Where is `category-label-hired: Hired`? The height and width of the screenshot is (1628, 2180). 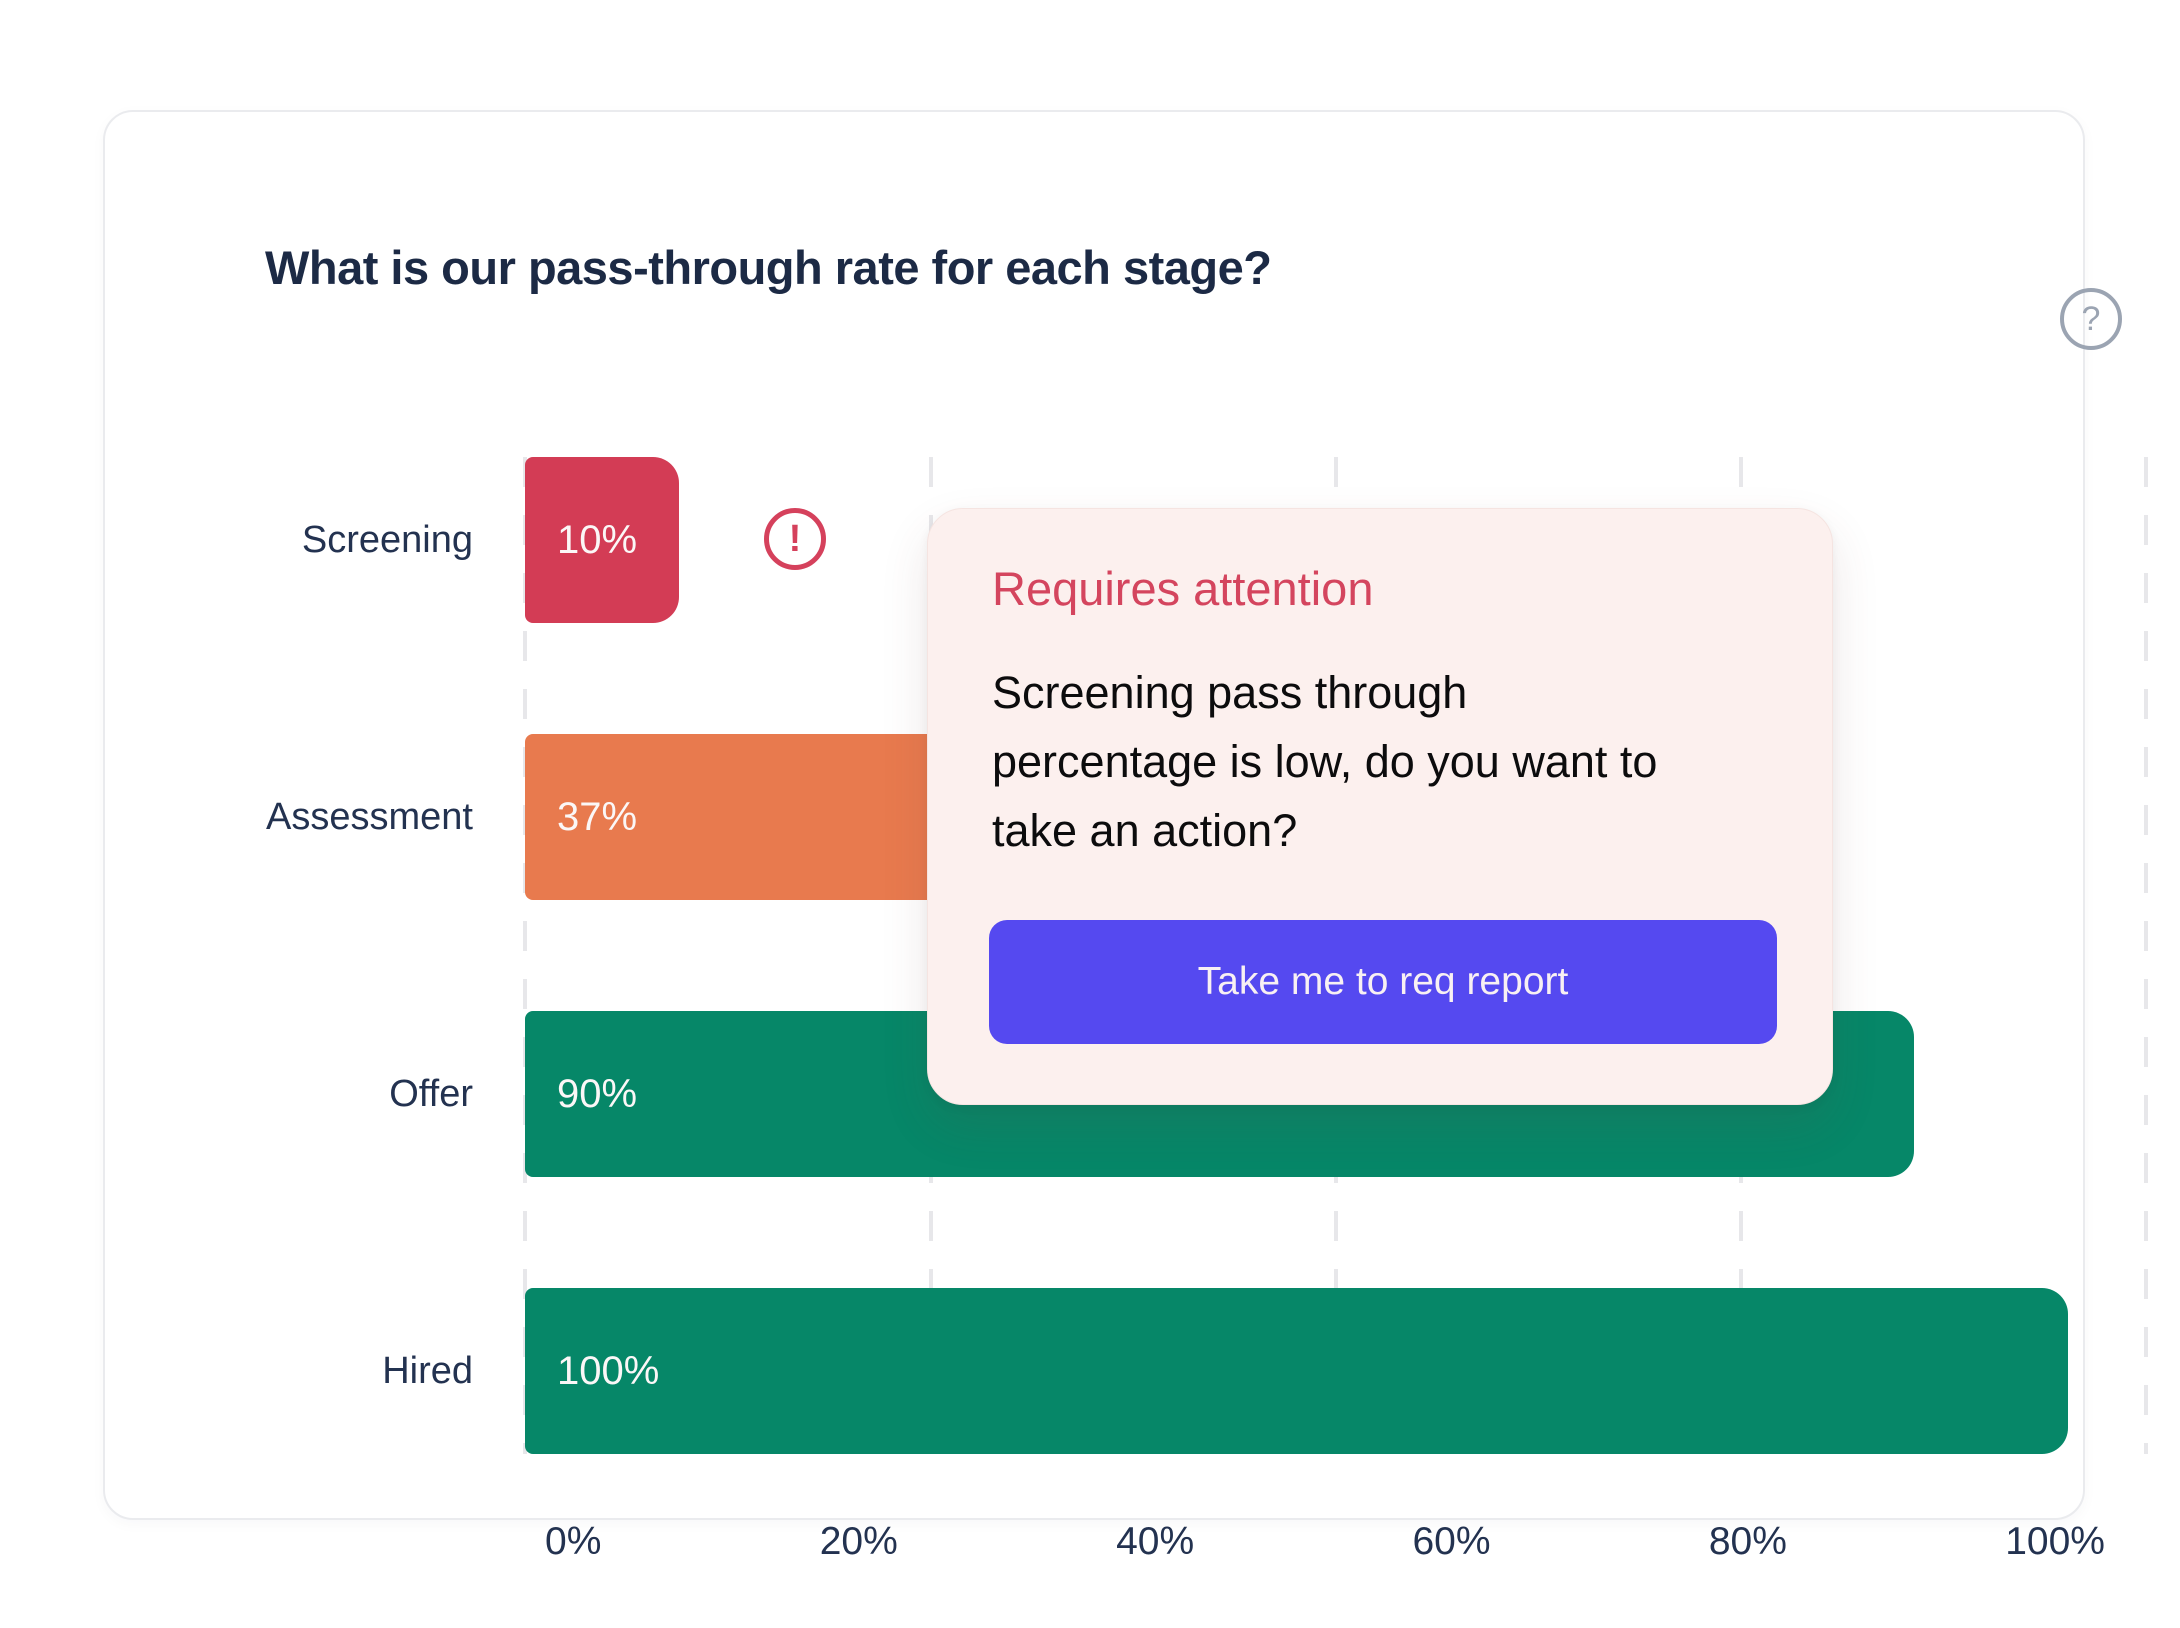
category-label-hired: Hired is located at coordinates (427, 1370).